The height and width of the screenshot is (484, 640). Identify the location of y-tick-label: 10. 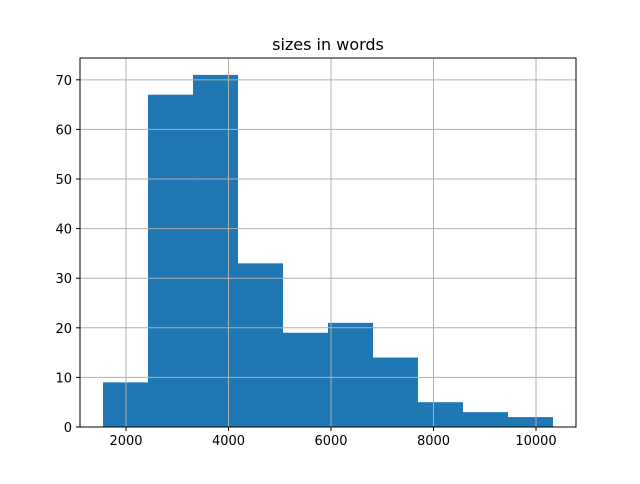
(63, 378).